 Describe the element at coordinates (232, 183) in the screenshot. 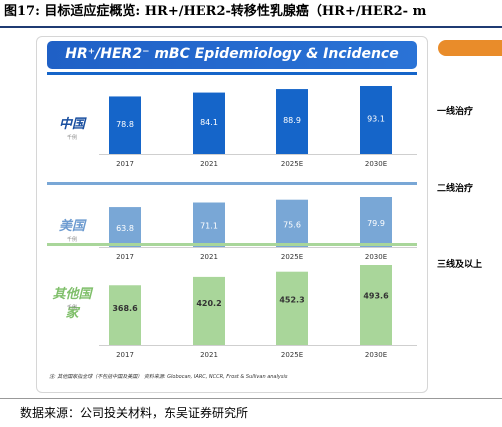

I see `usa-separator` at that location.